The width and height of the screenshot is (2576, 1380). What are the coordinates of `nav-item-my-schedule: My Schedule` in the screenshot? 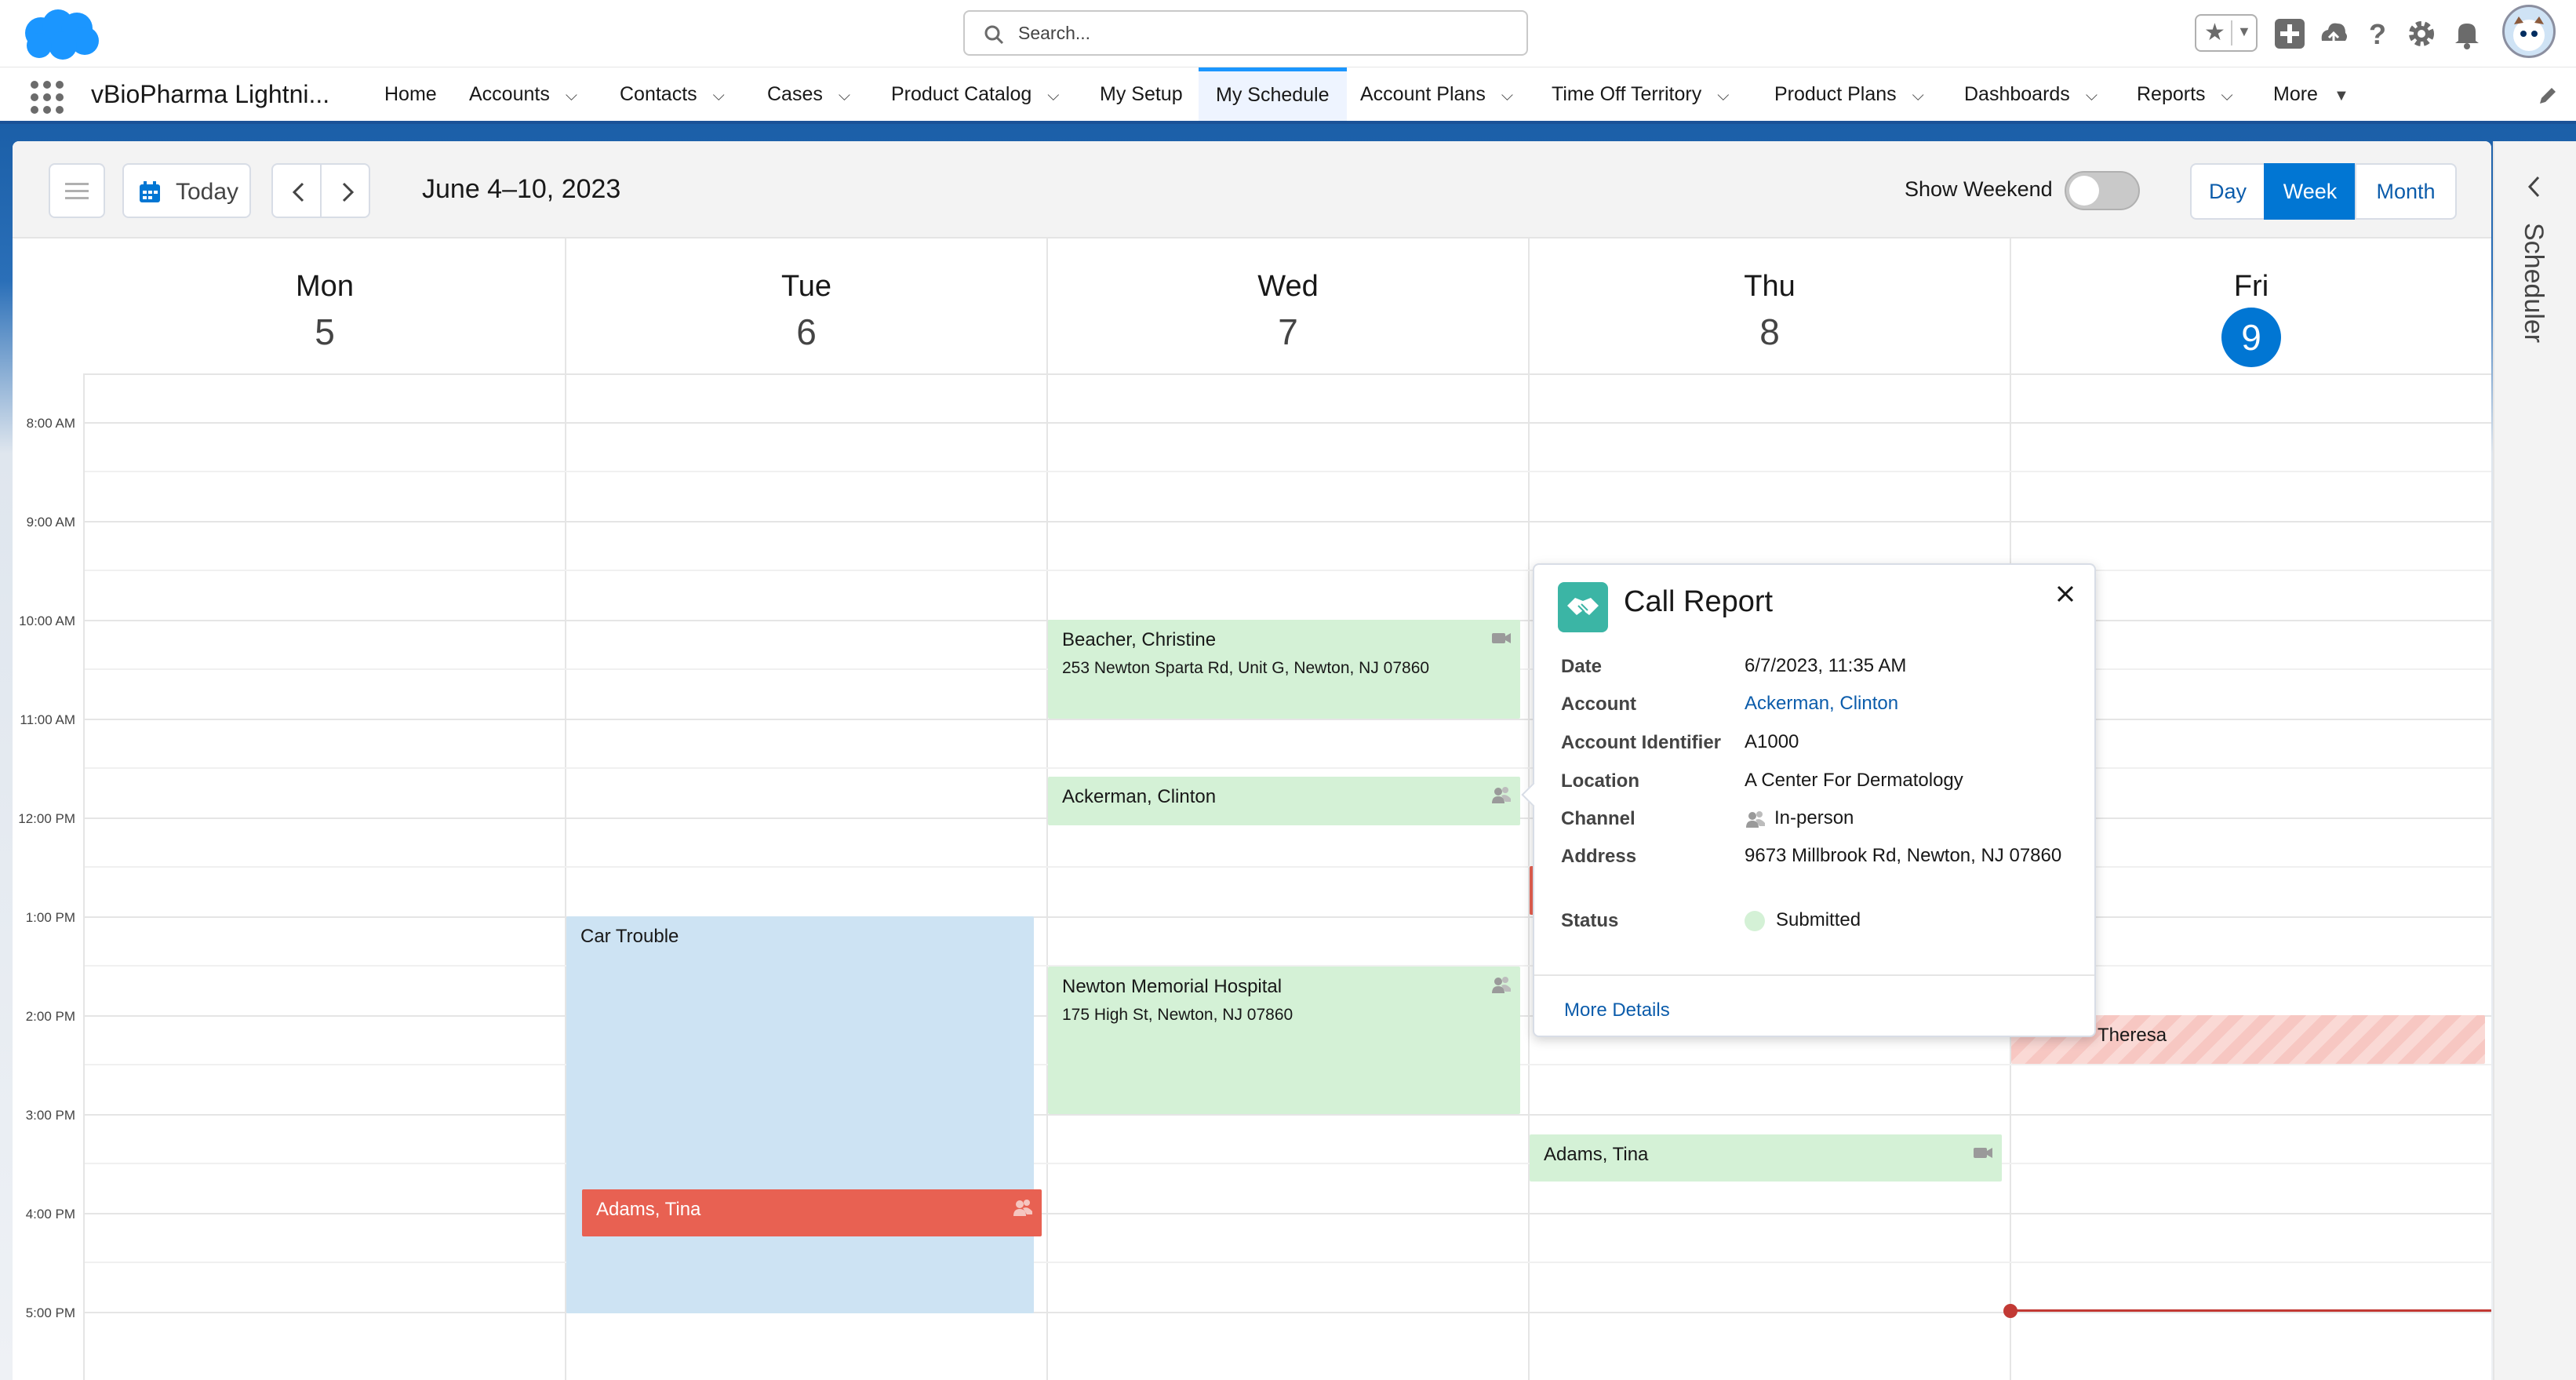 It's located at (1273, 94).